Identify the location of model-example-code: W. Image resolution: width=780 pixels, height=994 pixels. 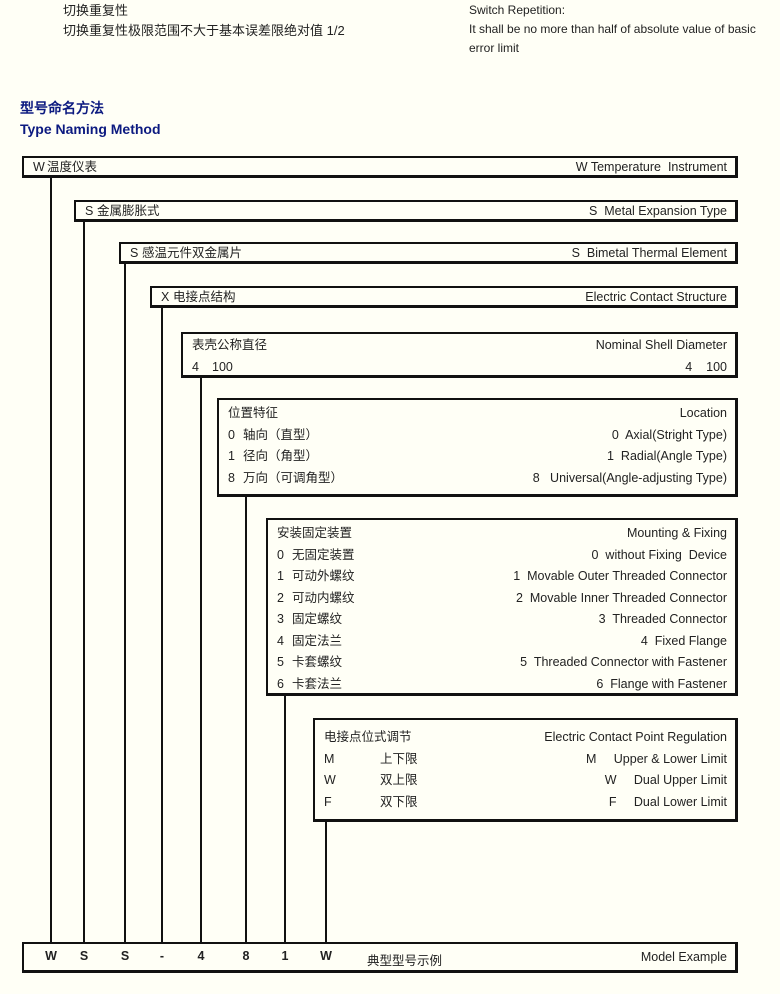
(326, 956).